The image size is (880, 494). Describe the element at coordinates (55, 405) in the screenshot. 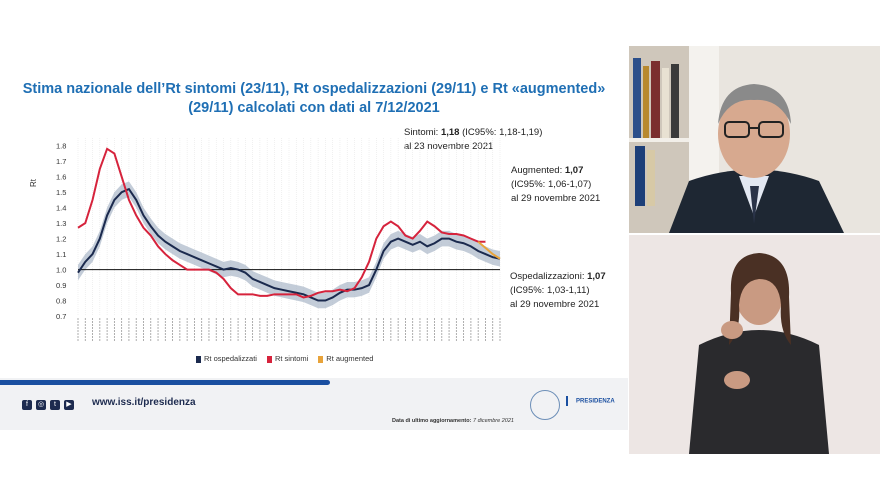

I see `twitter-icon: t` at that location.